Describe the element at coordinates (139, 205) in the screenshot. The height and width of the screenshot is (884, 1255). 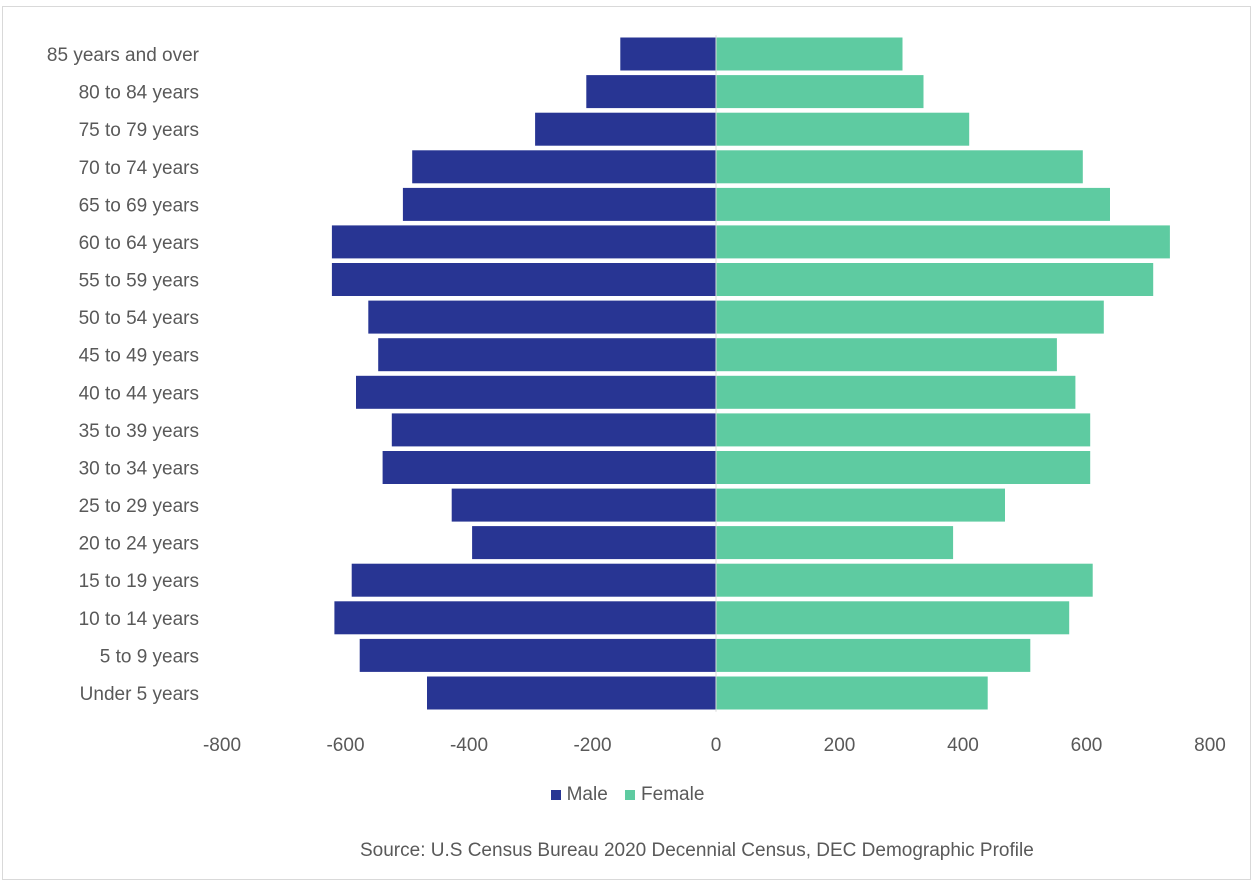
I see `category-label-4: 65 to 69 years` at that location.